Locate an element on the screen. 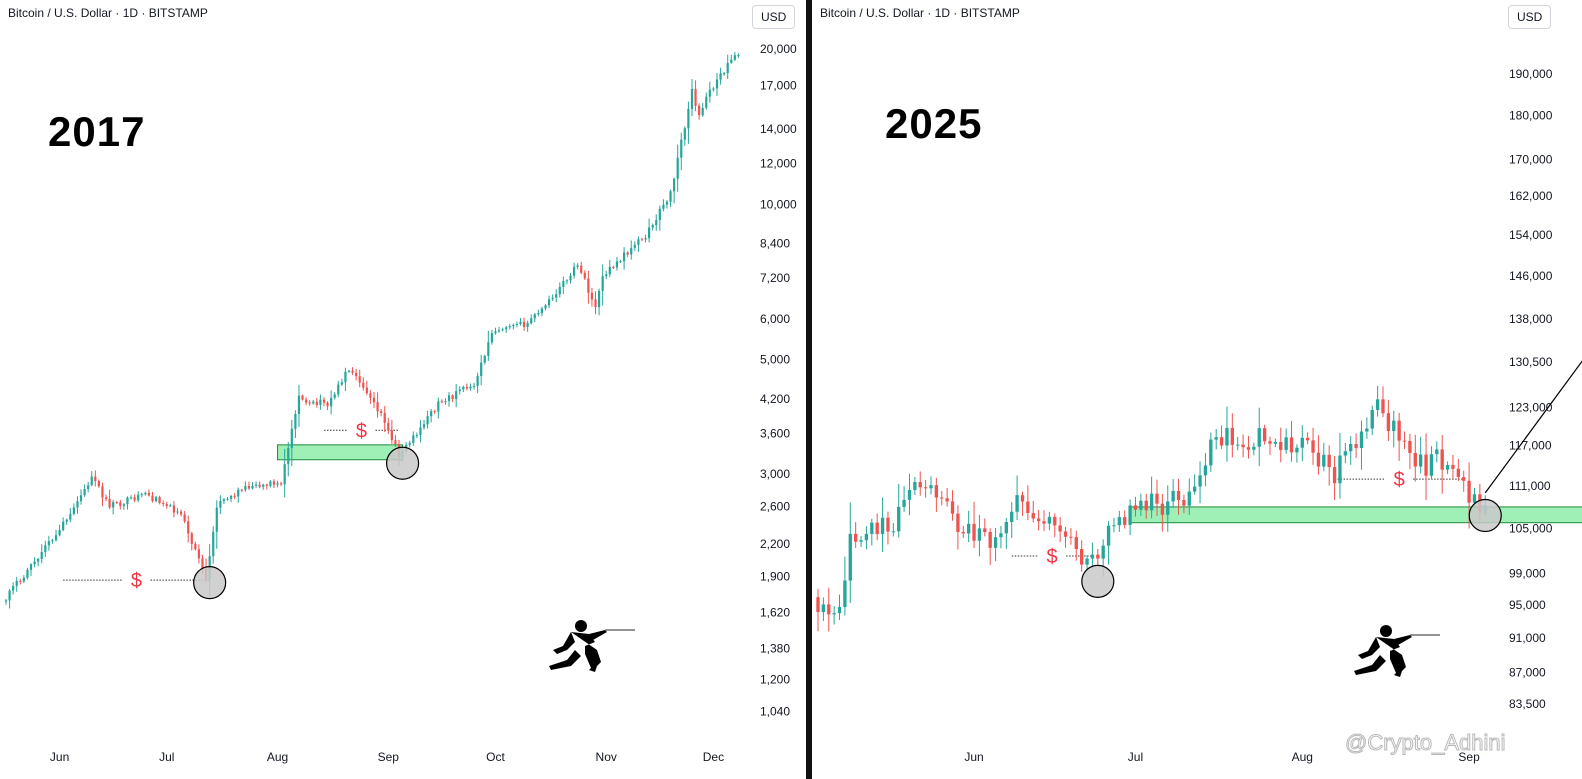 The height and width of the screenshot is (779, 1582). price-tick-label: 146,000 is located at coordinates (1531, 276).